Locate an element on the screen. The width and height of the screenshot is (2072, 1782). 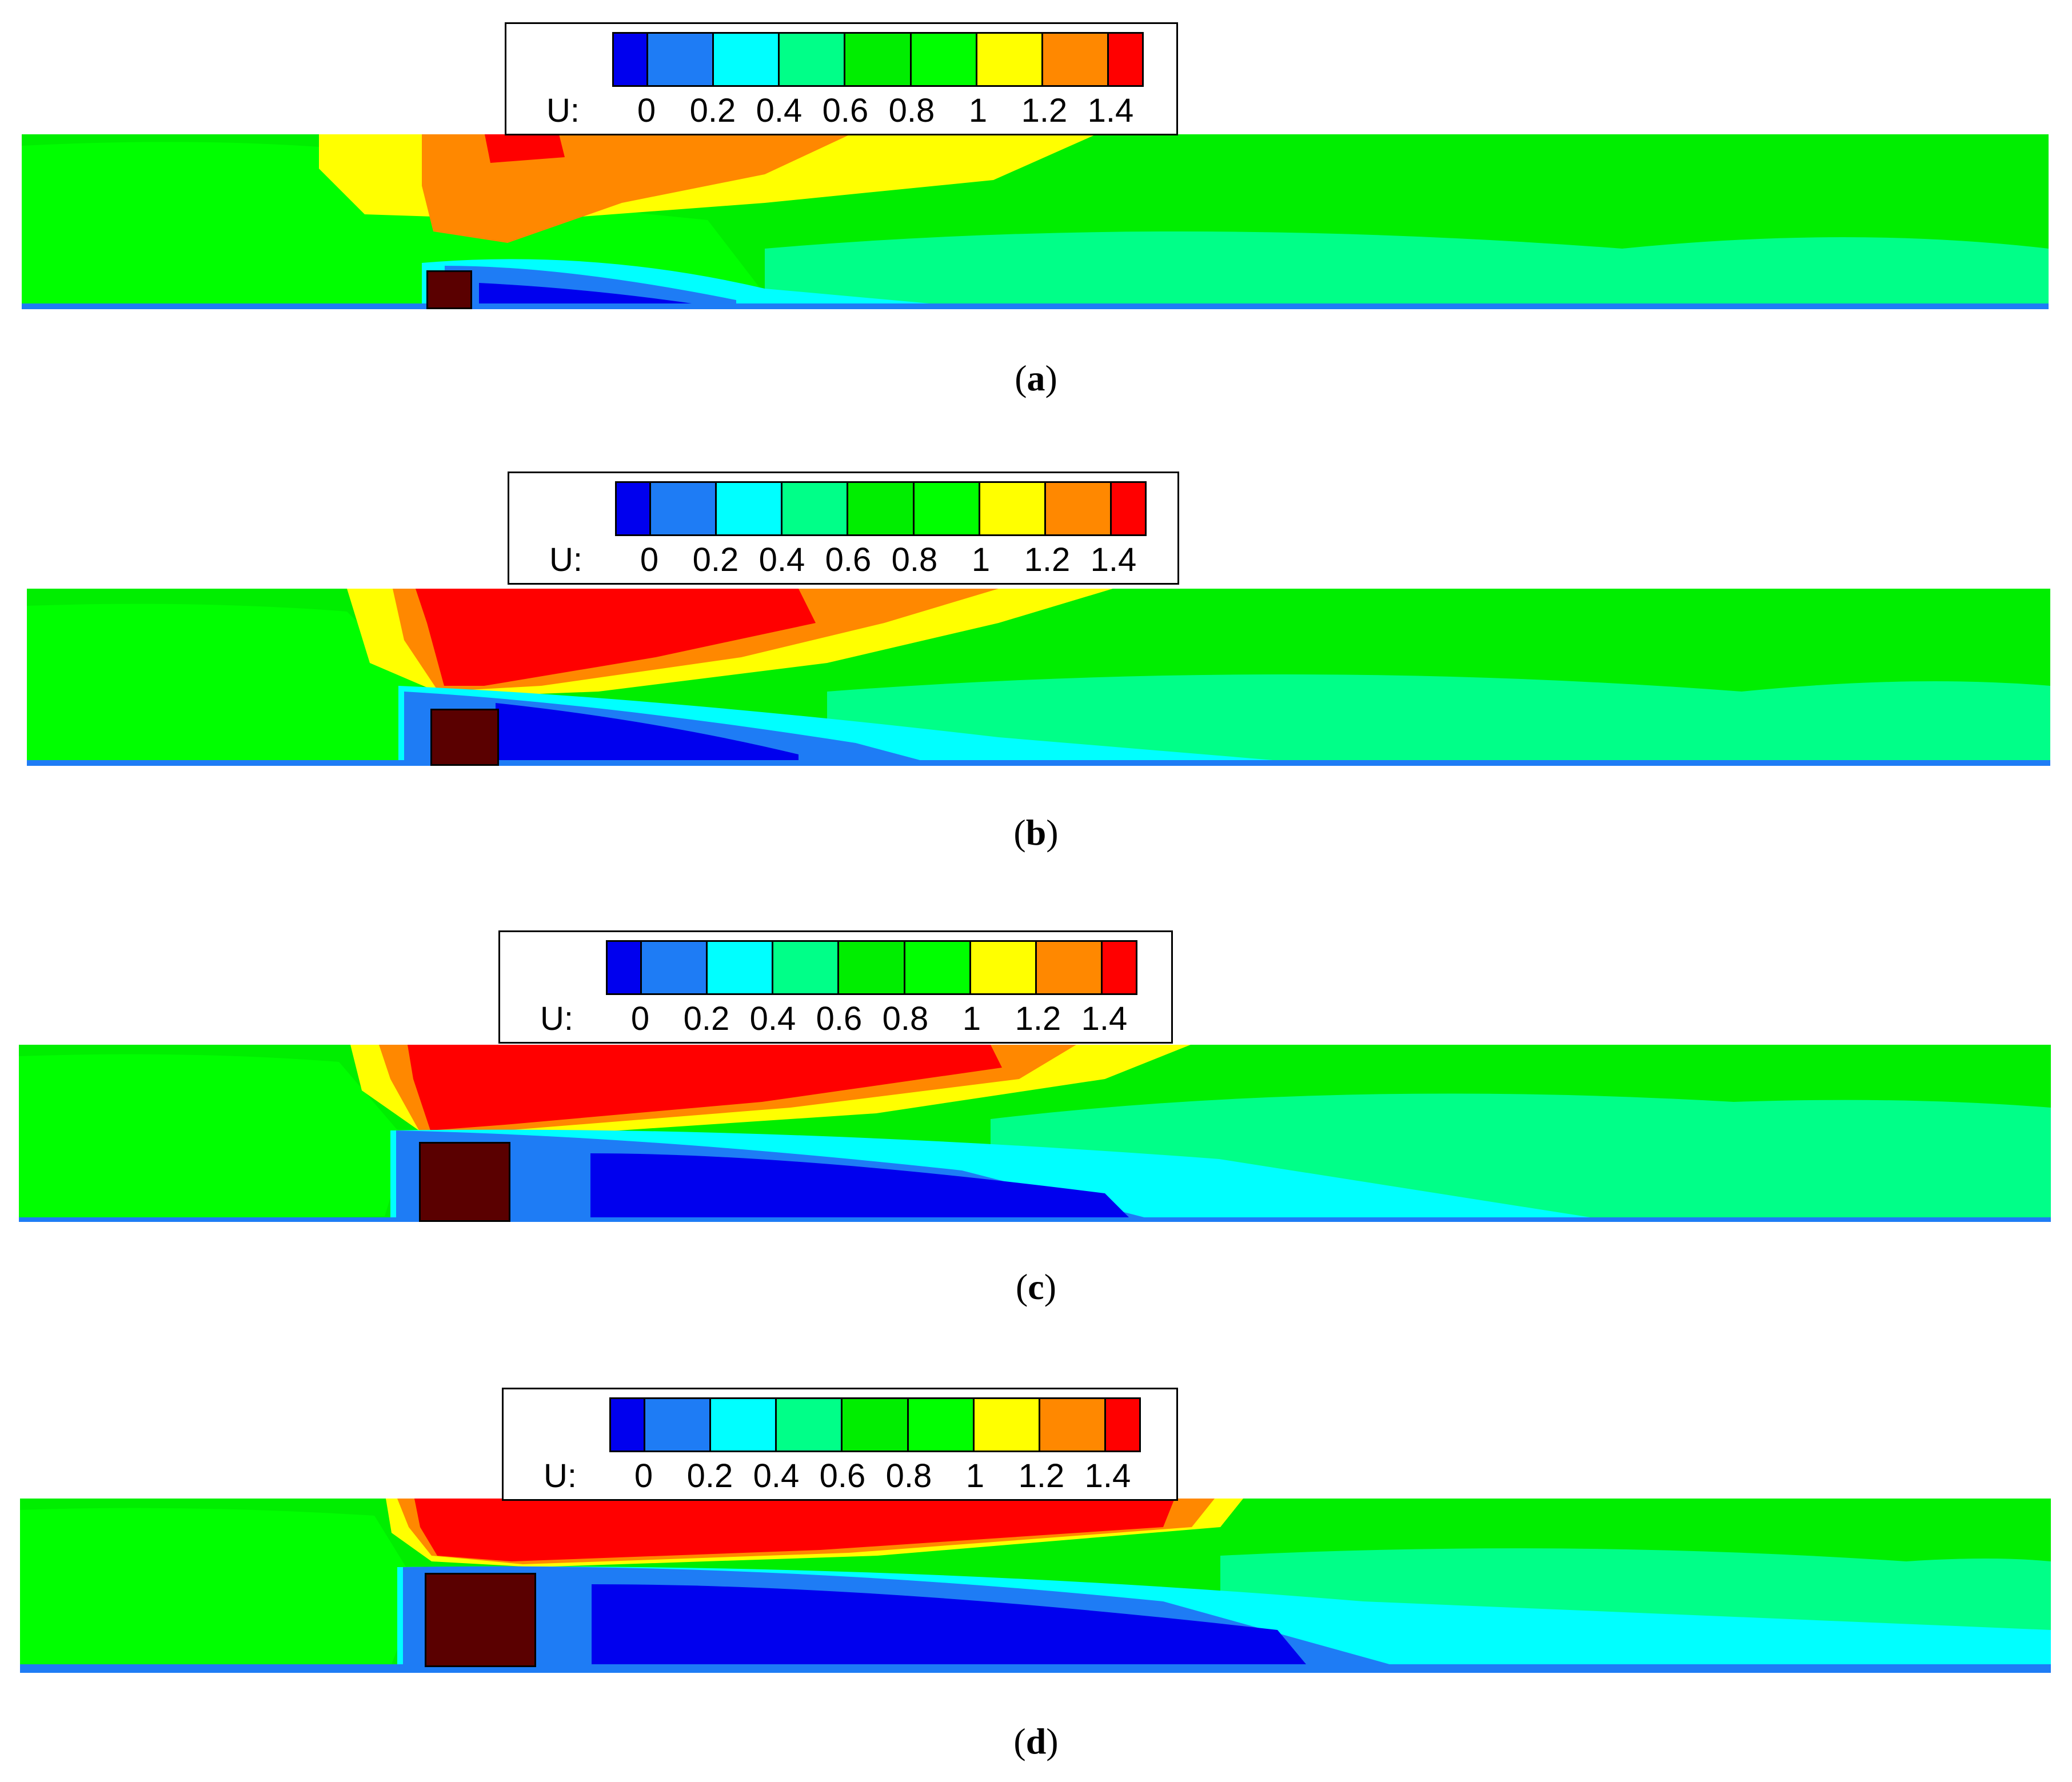
legend-c: U: 0 0.2 0.4 0.6 0.8 1 1.2 1.4 is located at coordinates (835, 987).